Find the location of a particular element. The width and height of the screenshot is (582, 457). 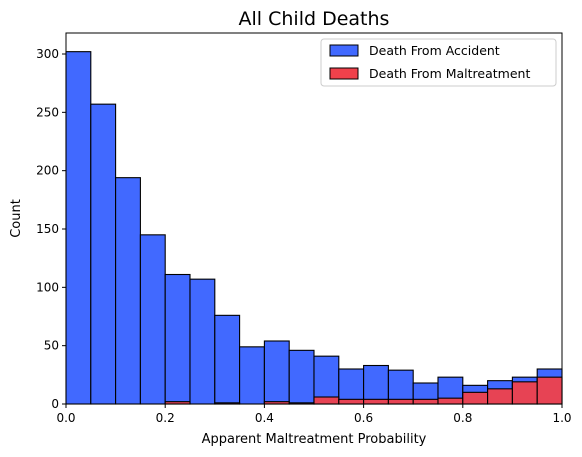

x-tick-label: 0.0 is located at coordinates (65, 418).